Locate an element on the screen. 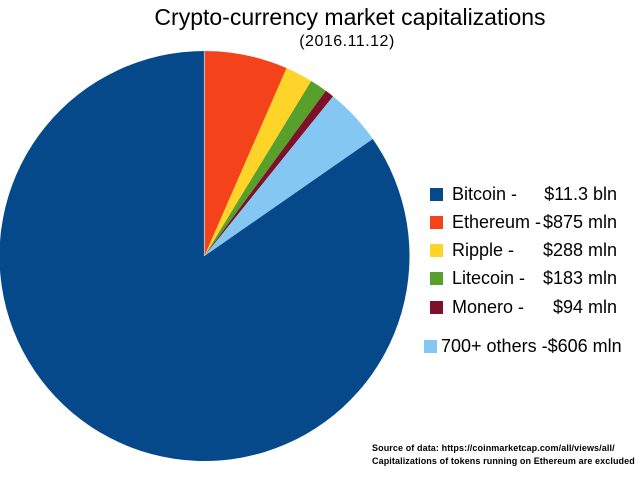 The image size is (640, 480). chart-title: Crypto-currency market capitalizations is located at coordinates (350, 17).